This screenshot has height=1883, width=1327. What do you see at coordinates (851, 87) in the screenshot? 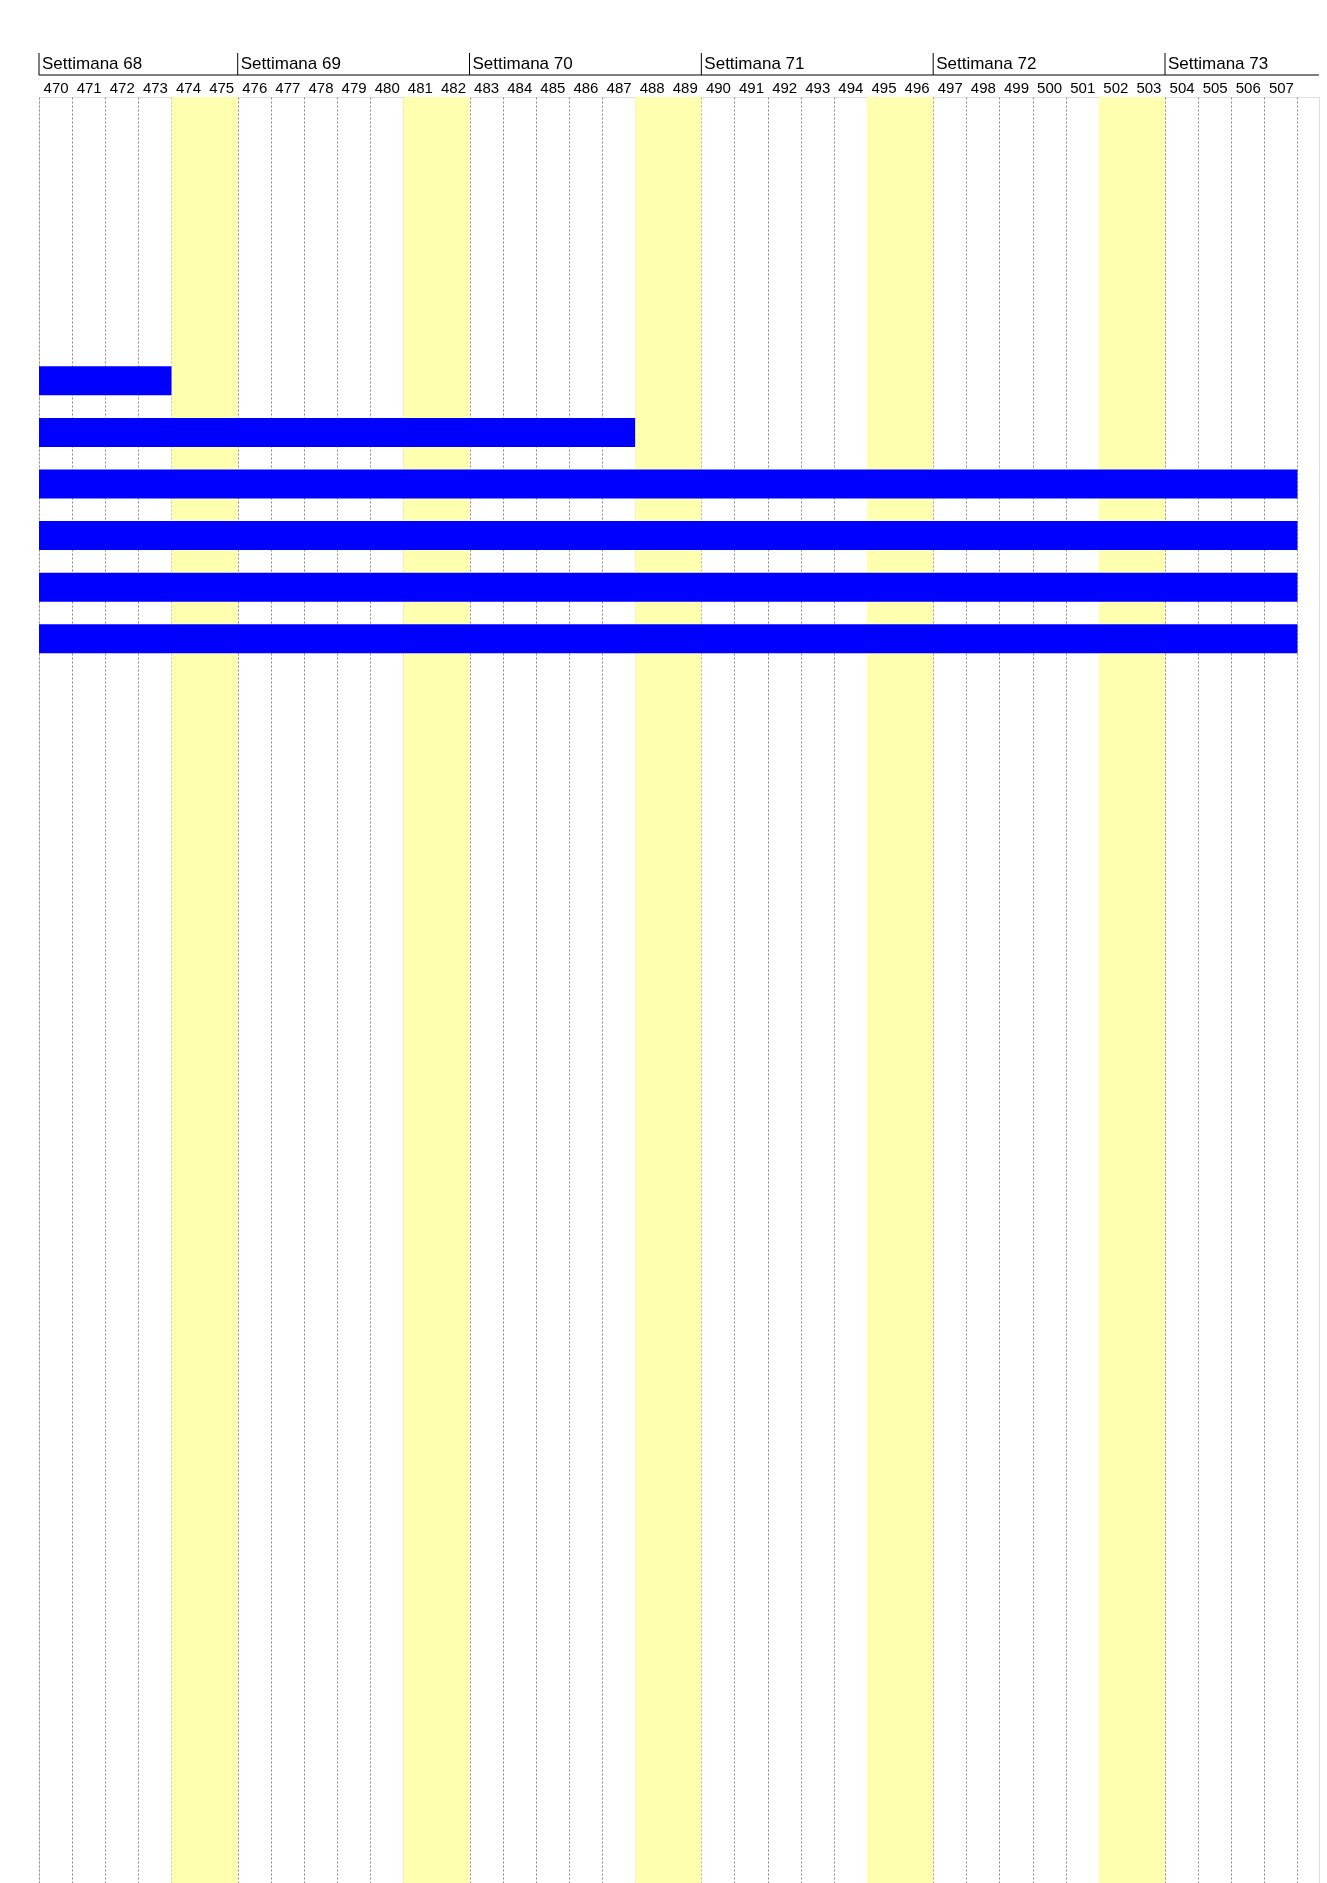
I see `x-tick-label: 494` at bounding box center [851, 87].